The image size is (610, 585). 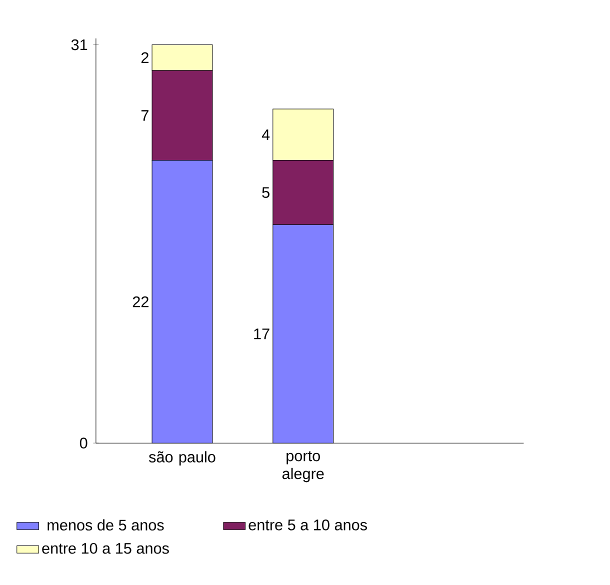 I want to click on data-label: 2, so click(x=144, y=57).